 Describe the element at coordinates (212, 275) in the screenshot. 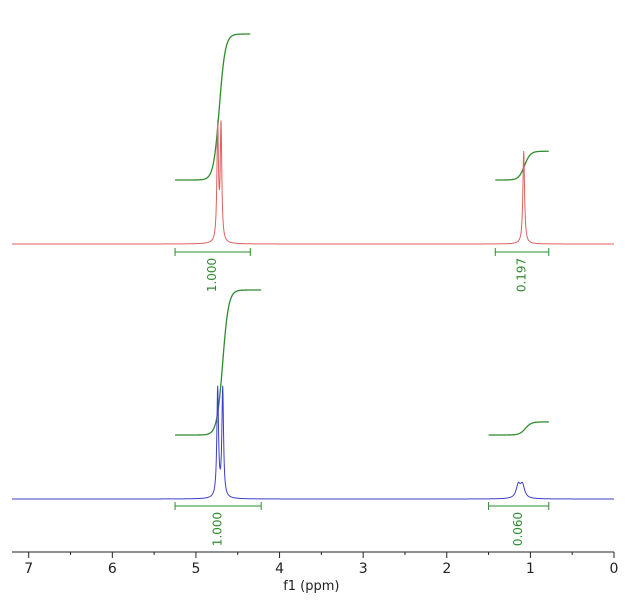

I see `top-integral-value-1: 1.000` at that location.